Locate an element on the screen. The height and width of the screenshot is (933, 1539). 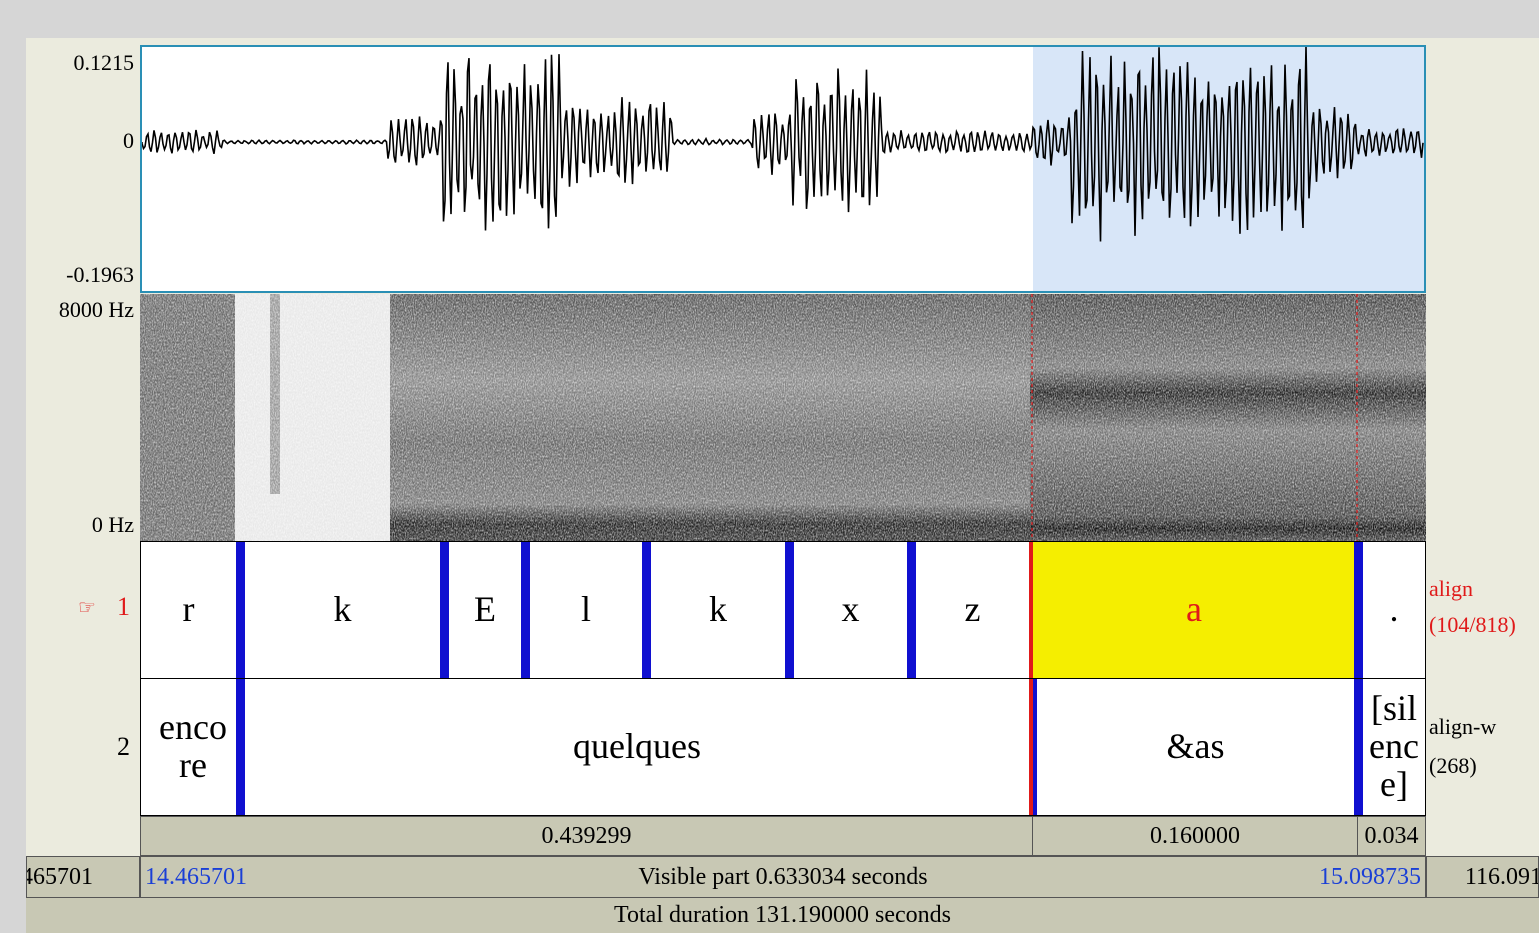
duration-bar: 0.439299 0.160000 0.034 is located at coordinates (783, 836).